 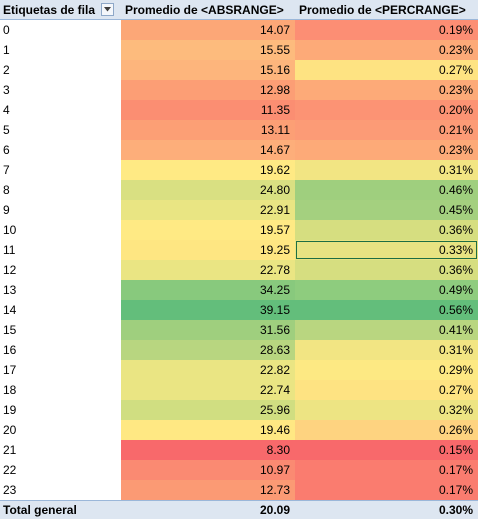 I want to click on row-label-cell: 20, so click(x=60, y=430).